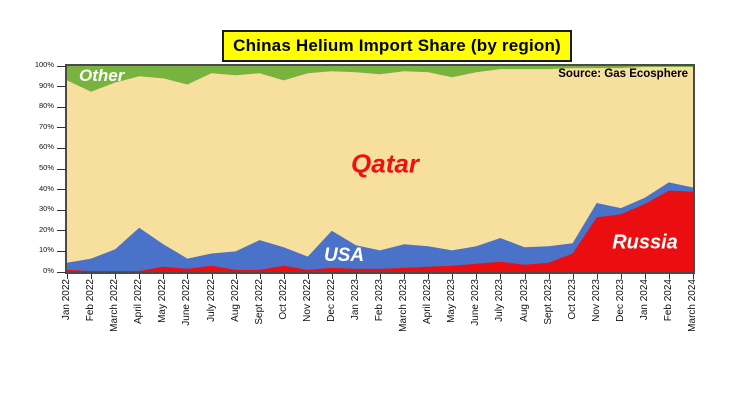 The height and width of the screenshot is (420, 747). Describe the element at coordinates (115, 305) in the screenshot. I see `x-axis-label: March 2022` at that location.